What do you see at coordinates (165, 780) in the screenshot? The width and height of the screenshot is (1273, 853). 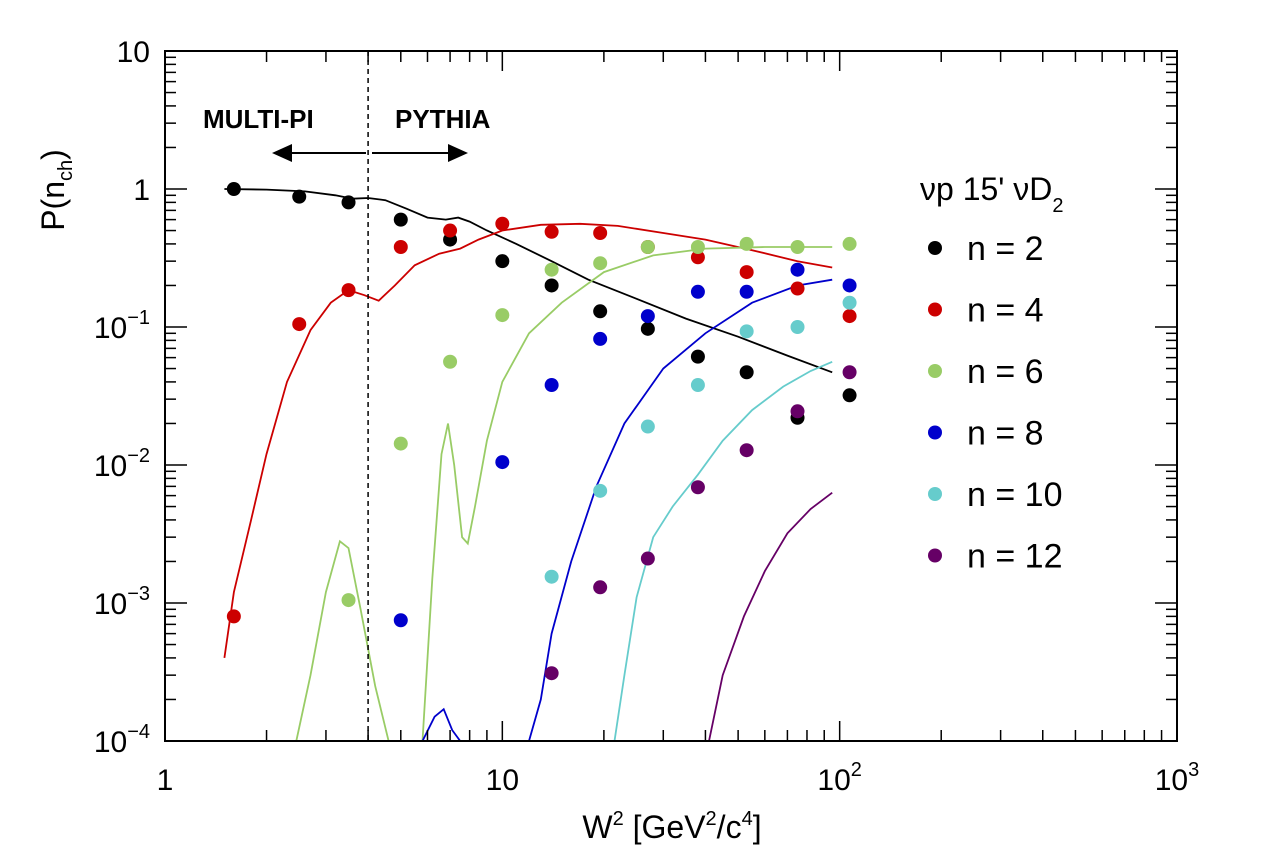 I see `x-tick-label: 1` at bounding box center [165, 780].